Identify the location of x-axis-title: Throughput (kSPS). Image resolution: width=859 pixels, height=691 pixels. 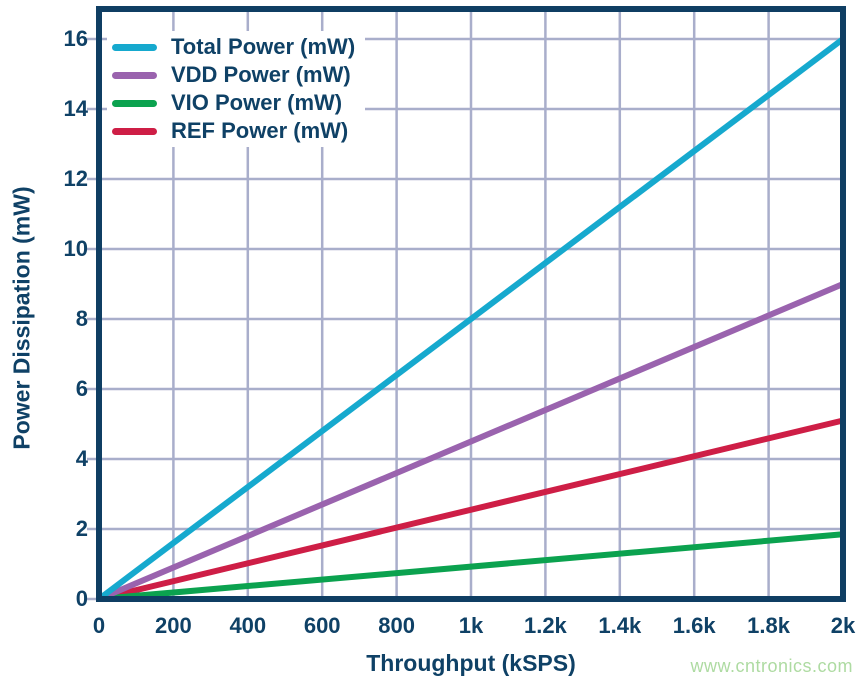
(471, 663).